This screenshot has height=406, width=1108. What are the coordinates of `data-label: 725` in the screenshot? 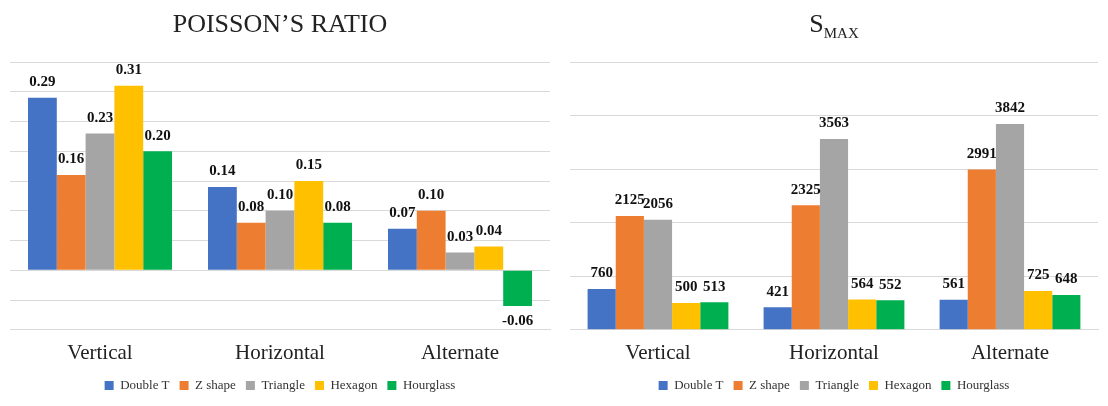 It's located at (1038, 274).